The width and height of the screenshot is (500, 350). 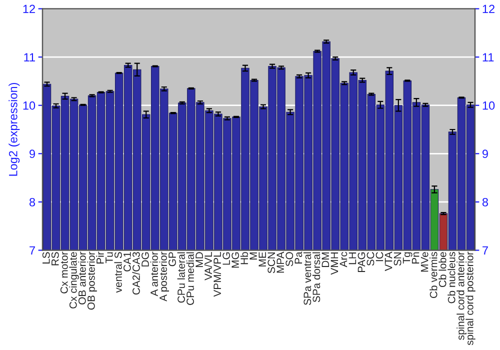 What do you see at coordinates (29, 57) in the screenshot?
I see `y-tick-label: 11` at bounding box center [29, 57].